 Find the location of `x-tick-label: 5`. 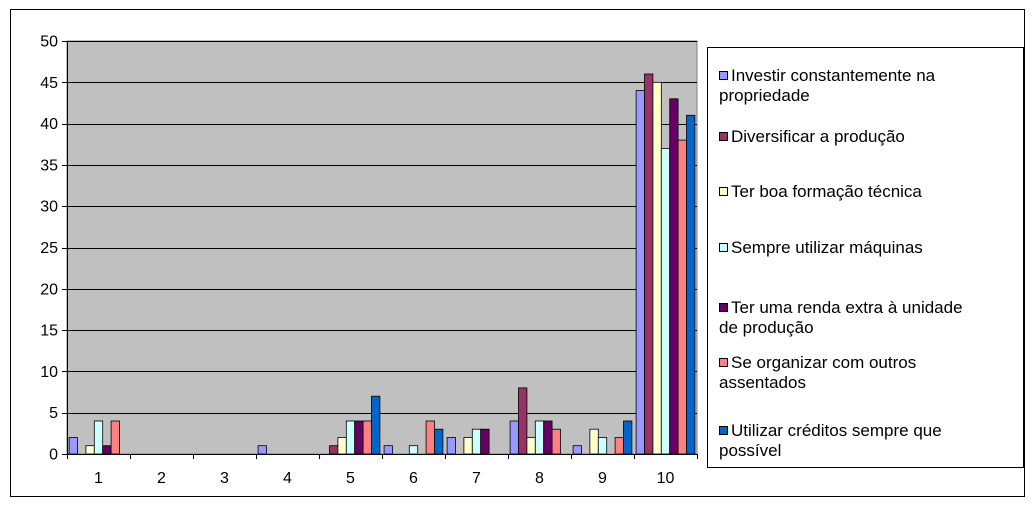

x-tick-label: 5 is located at coordinates (350, 478).